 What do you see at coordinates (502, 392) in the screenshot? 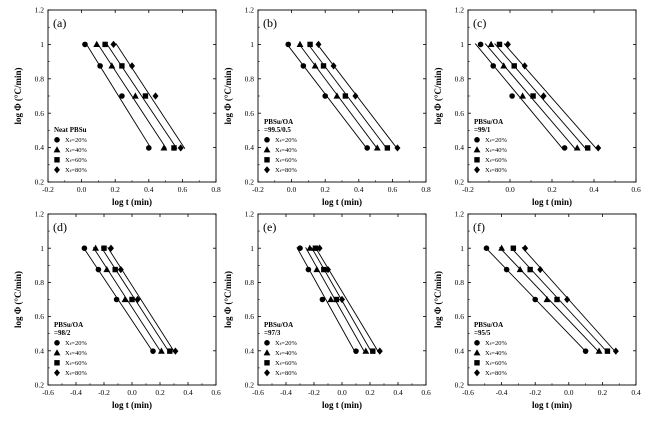
I see `x-tick-label: -0.4` at bounding box center [502, 392].